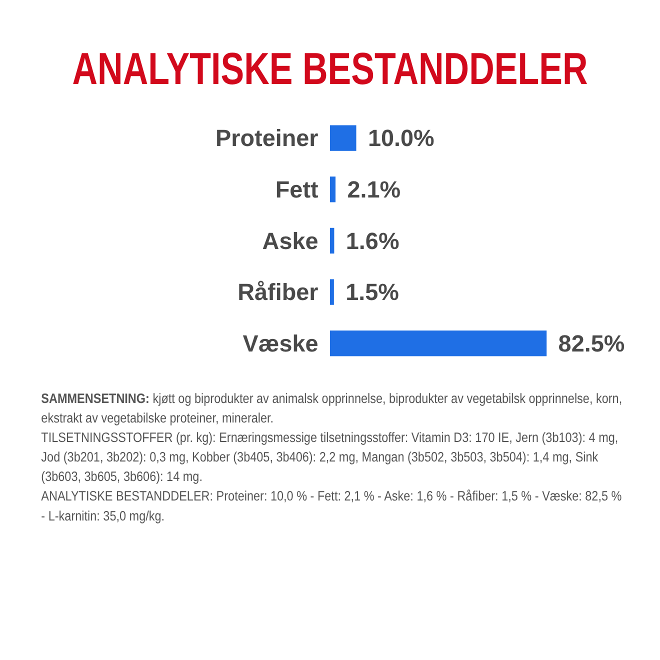 The width and height of the screenshot is (660, 660). I want to click on data-label: 1.6%, so click(373, 241).